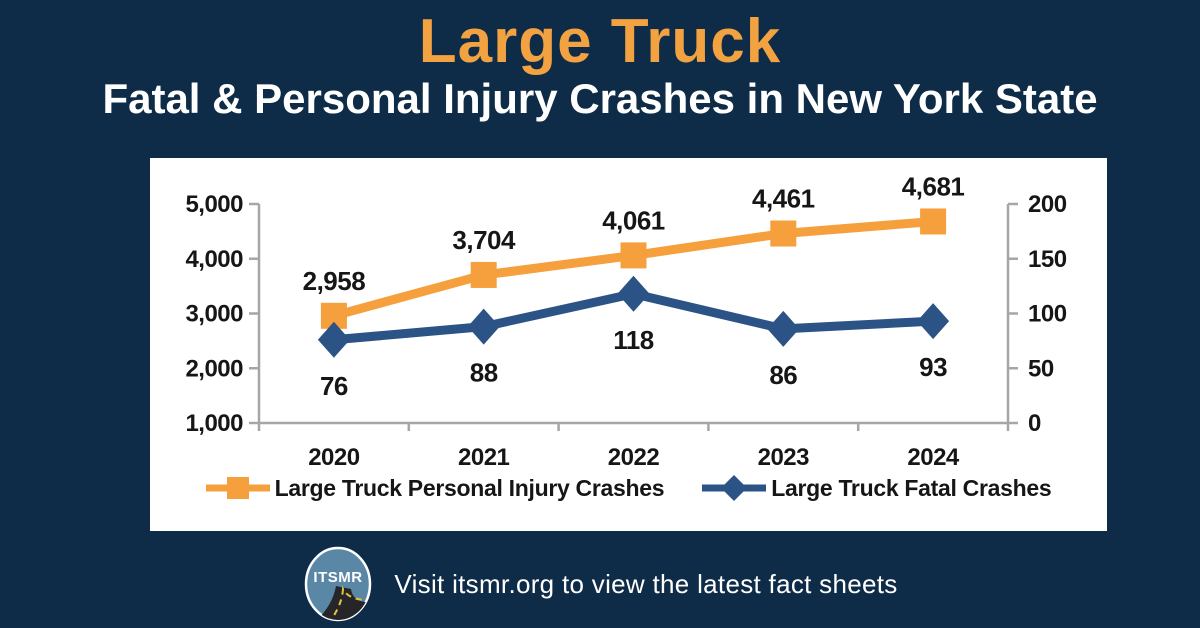 This screenshot has width=1200, height=628. I want to click on left-axis-label: 1,000, so click(214, 423).